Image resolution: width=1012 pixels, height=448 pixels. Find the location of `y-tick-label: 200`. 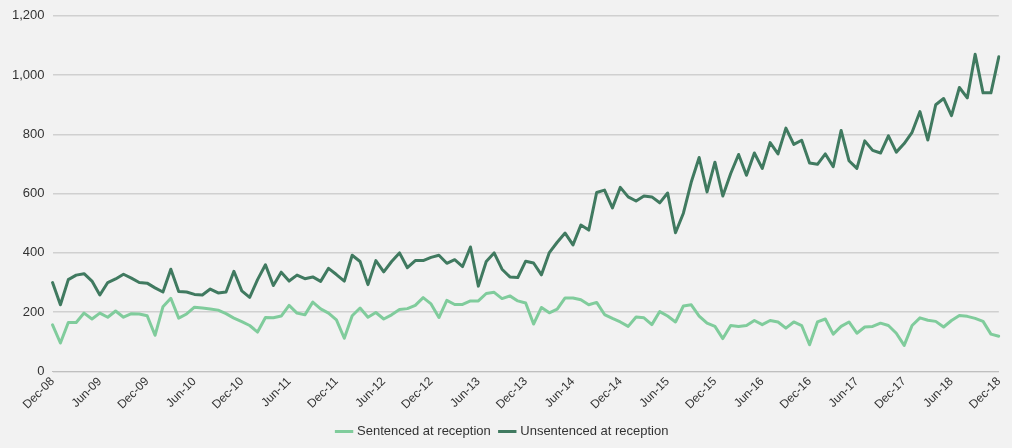

y-tick-label: 200 is located at coordinates (33, 311).